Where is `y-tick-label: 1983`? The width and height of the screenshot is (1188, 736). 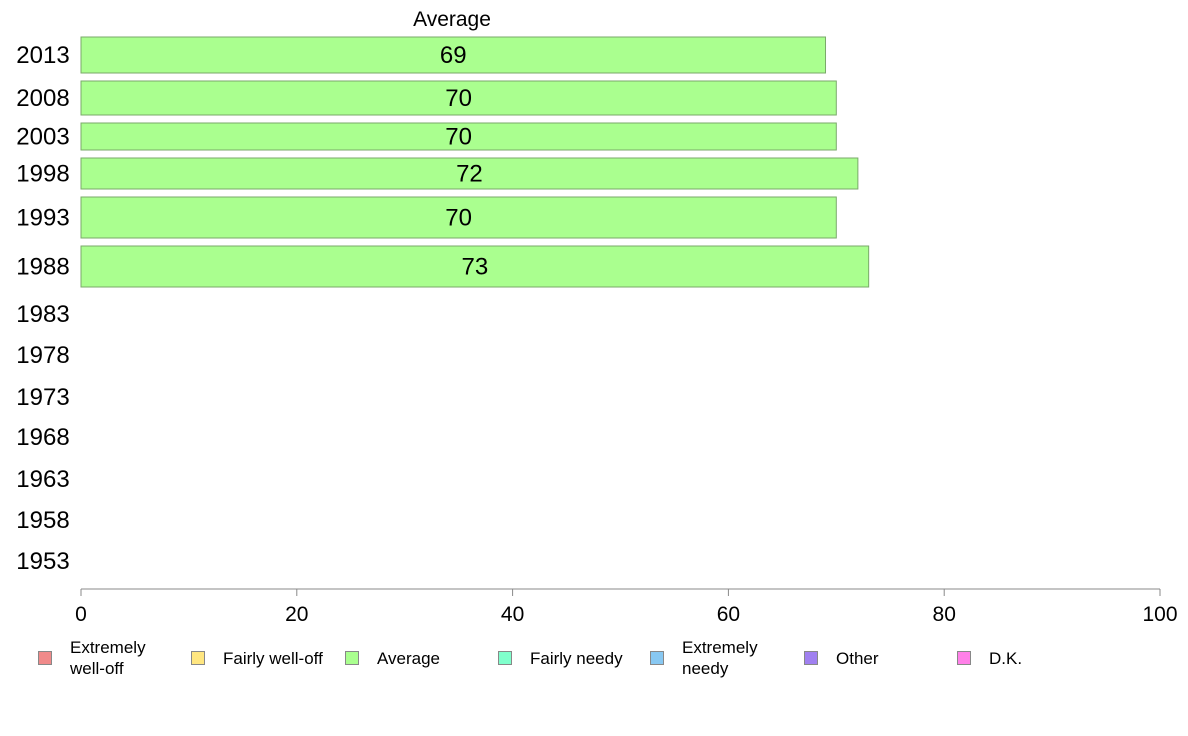
y-tick-label: 1983 is located at coordinates (42, 314).